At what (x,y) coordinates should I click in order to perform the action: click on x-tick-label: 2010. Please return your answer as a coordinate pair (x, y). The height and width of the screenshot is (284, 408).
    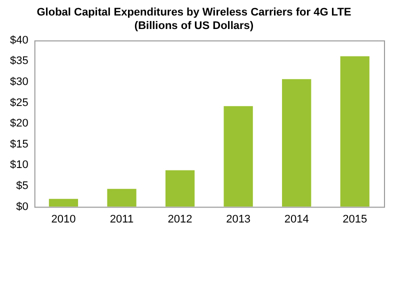
    Looking at the image, I should click on (63, 219).